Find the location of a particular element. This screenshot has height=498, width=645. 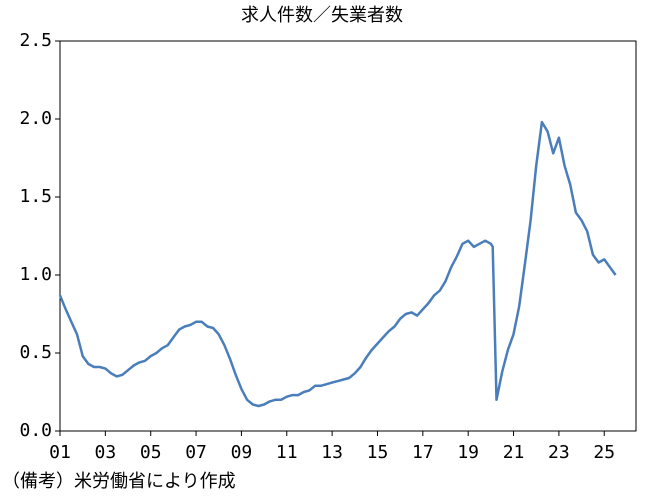

x-tick-label: 13 is located at coordinates (332, 452).